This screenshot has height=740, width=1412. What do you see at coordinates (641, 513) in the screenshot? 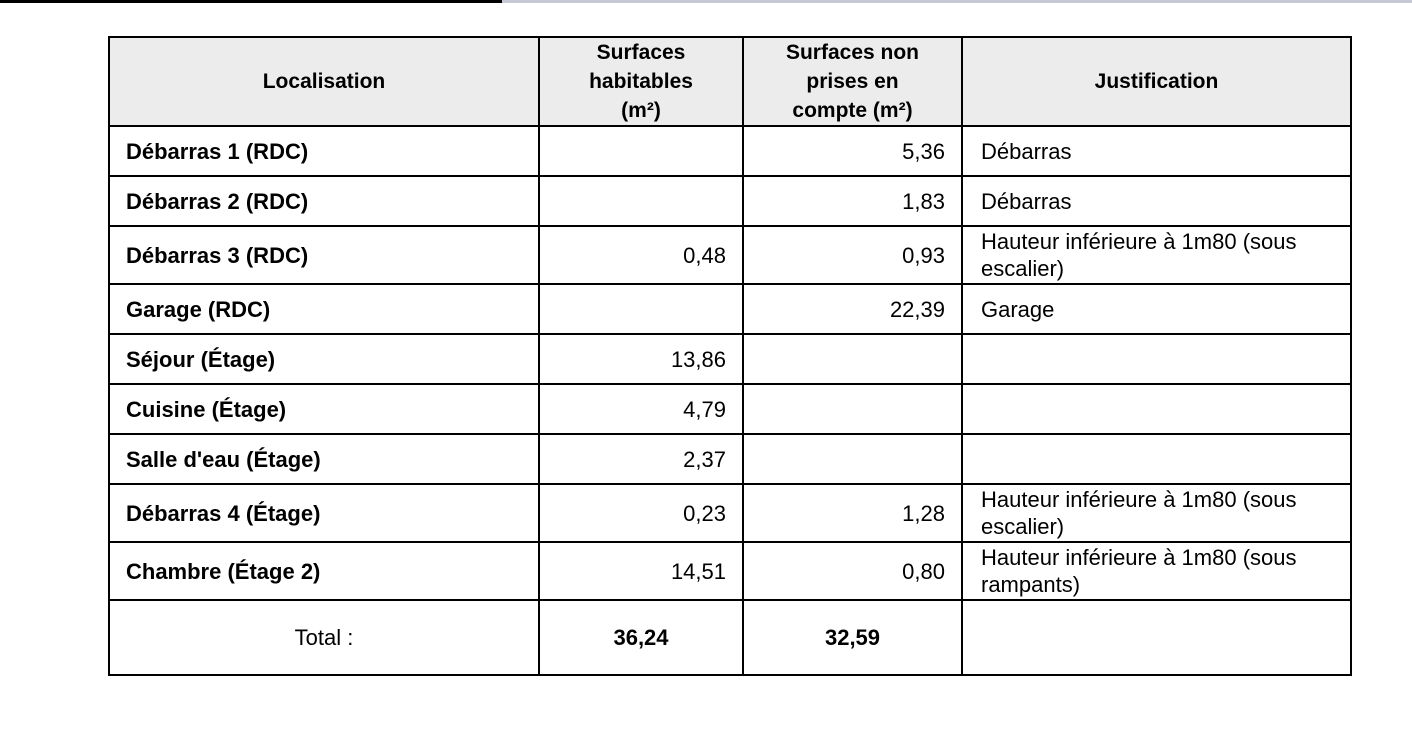
I see `table-cell: 0,23` at bounding box center [641, 513].